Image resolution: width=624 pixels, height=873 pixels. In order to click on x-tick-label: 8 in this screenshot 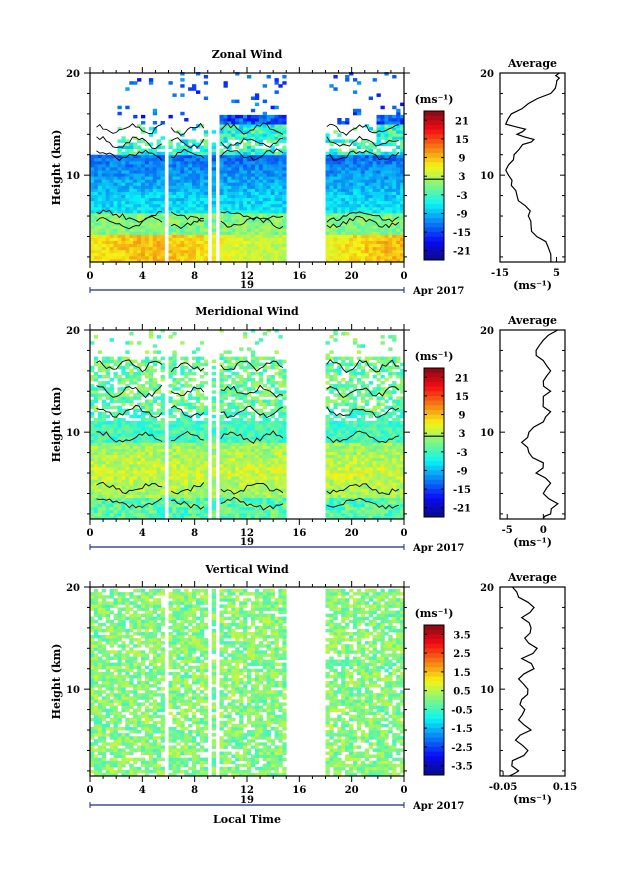, I will do `click(194, 276)`.